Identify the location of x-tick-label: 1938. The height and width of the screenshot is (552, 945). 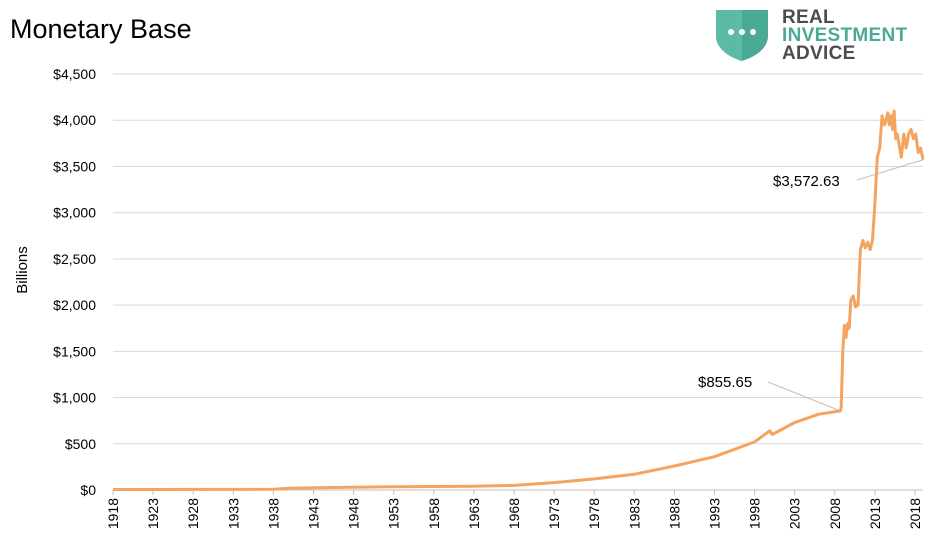
(273, 513).